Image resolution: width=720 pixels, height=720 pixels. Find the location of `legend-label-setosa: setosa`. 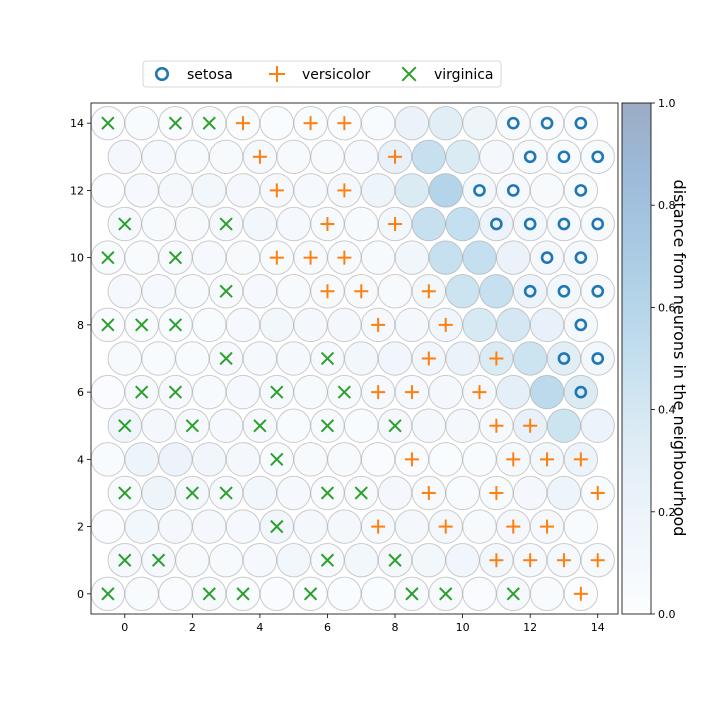

legend-label-setosa: setosa is located at coordinates (210, 75).